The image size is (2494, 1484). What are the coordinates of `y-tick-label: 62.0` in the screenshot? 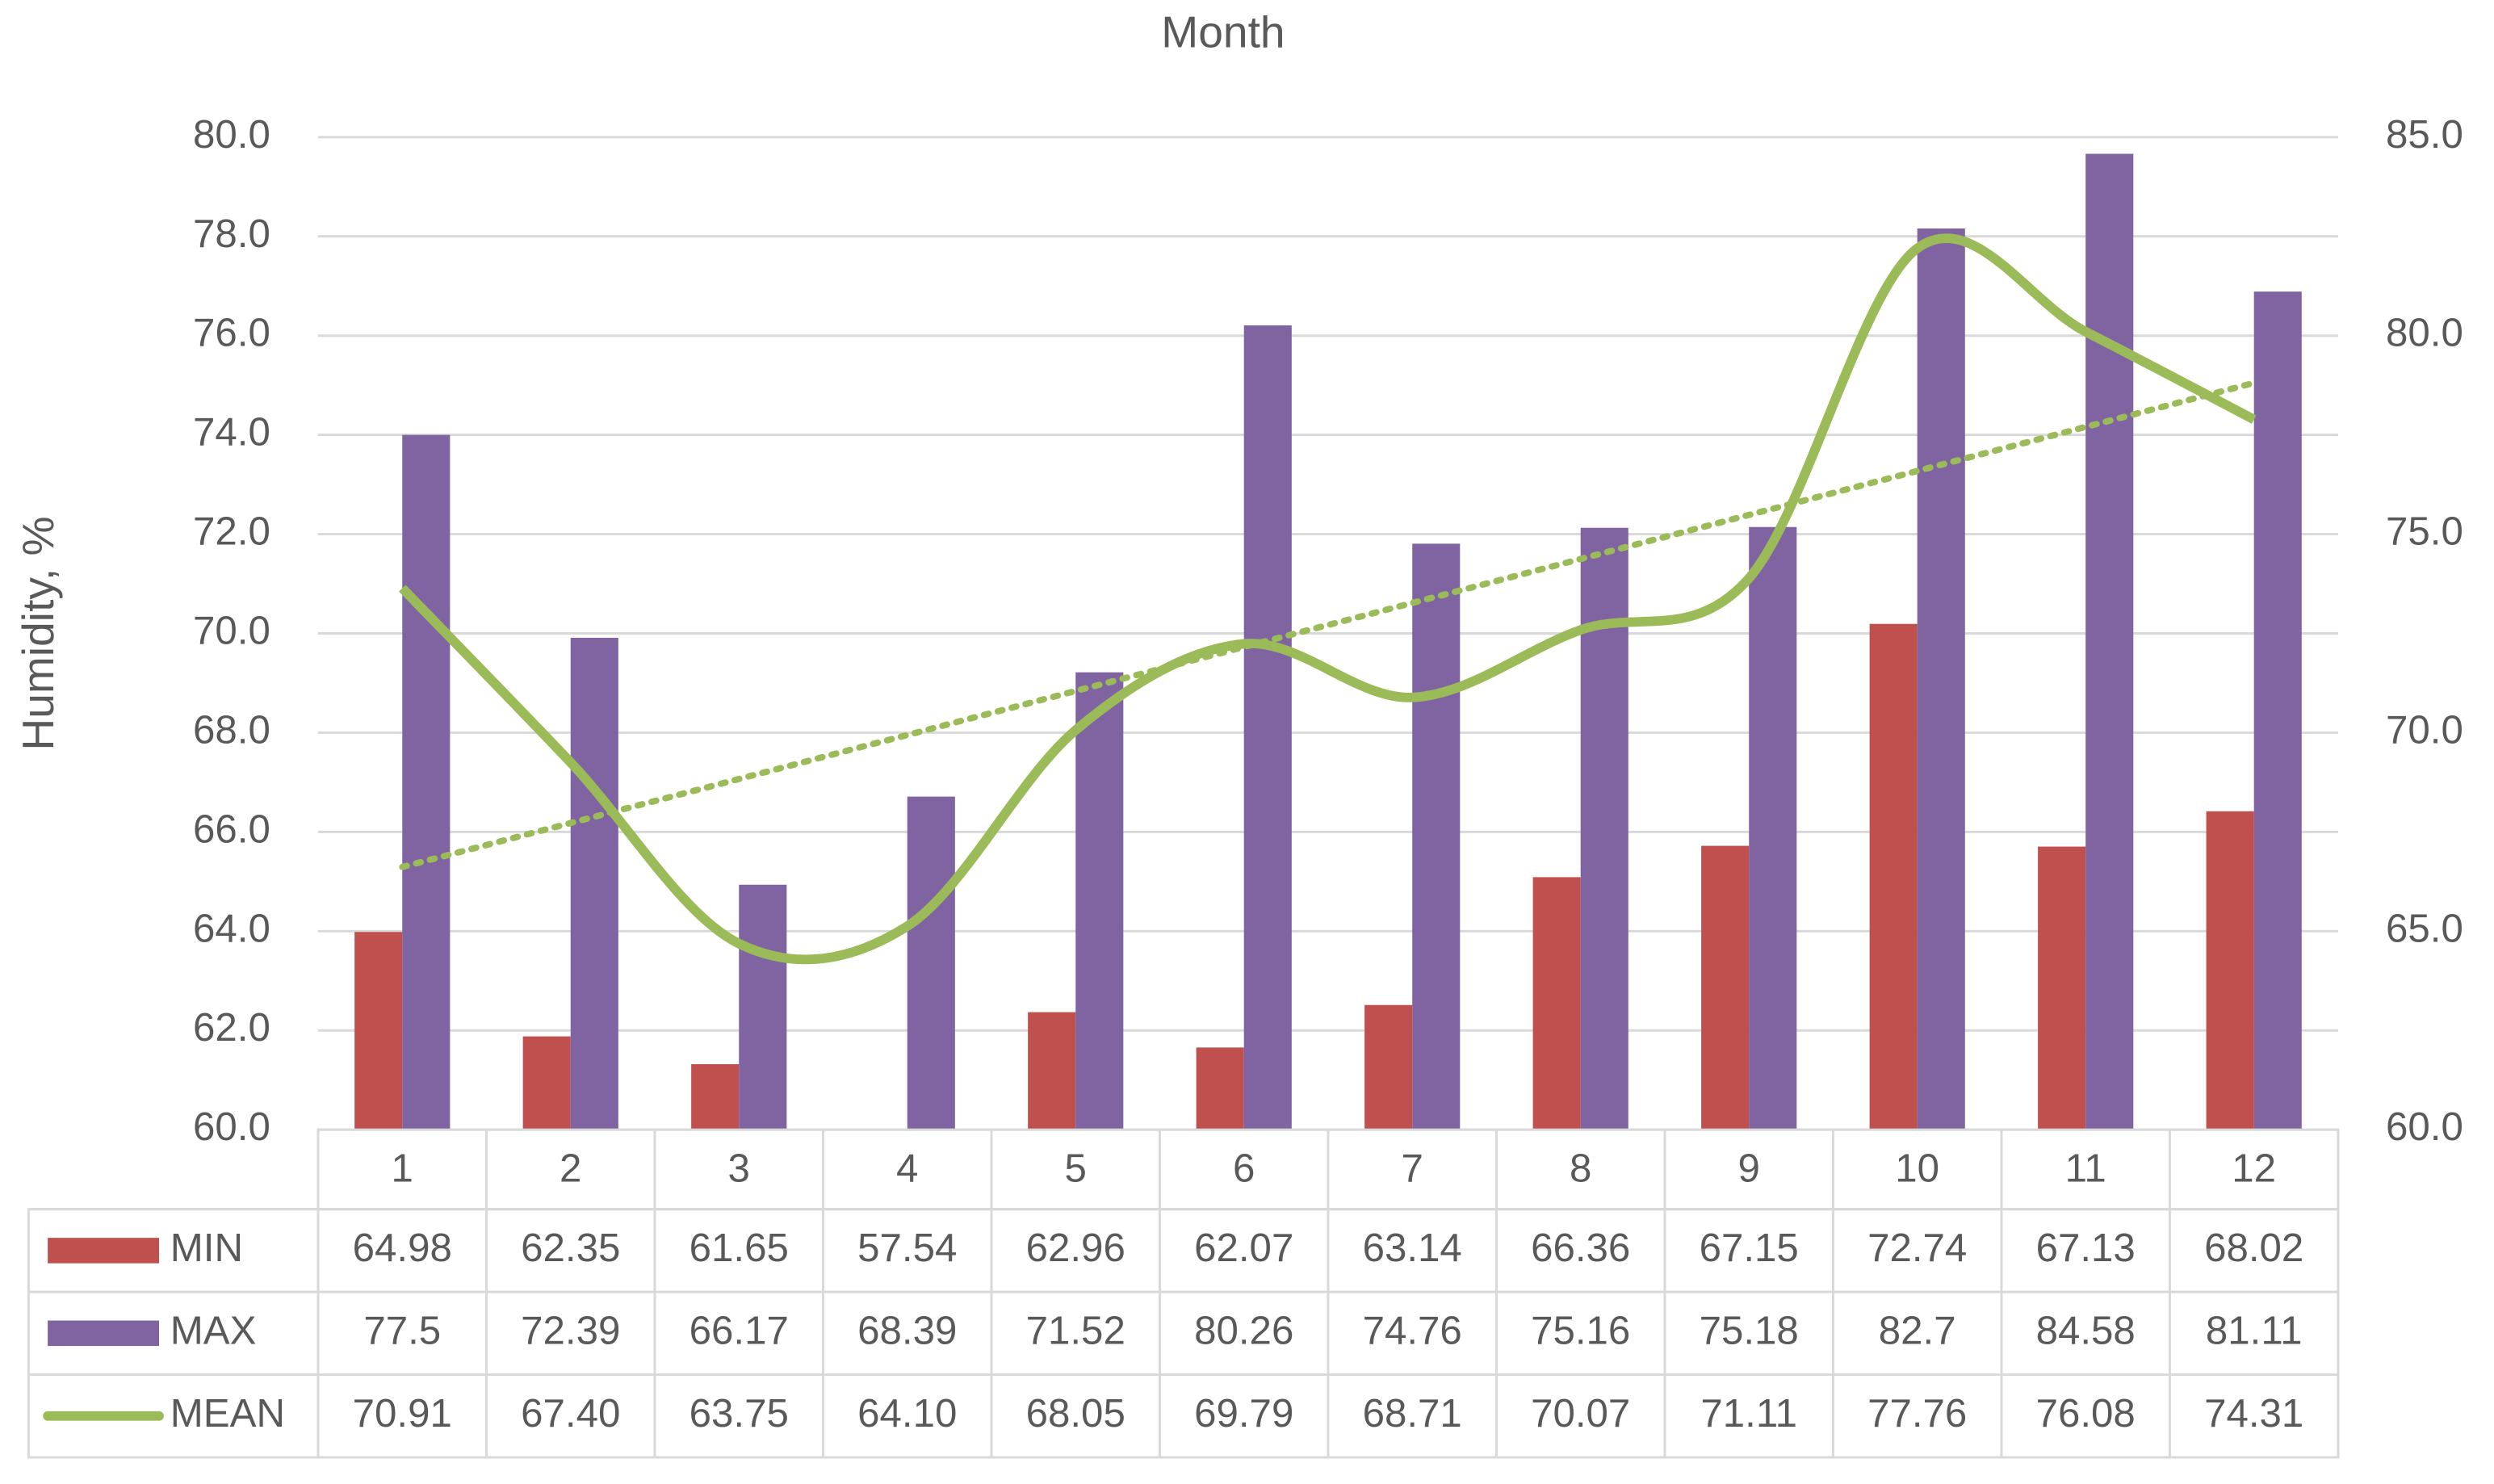 It's located at (231, 1027).